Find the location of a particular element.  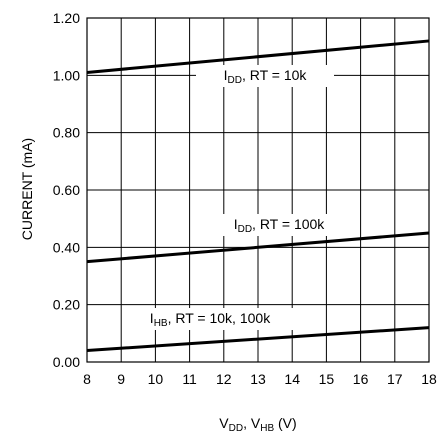

x-tick-label: 13 is located at coordinates (258, 379).